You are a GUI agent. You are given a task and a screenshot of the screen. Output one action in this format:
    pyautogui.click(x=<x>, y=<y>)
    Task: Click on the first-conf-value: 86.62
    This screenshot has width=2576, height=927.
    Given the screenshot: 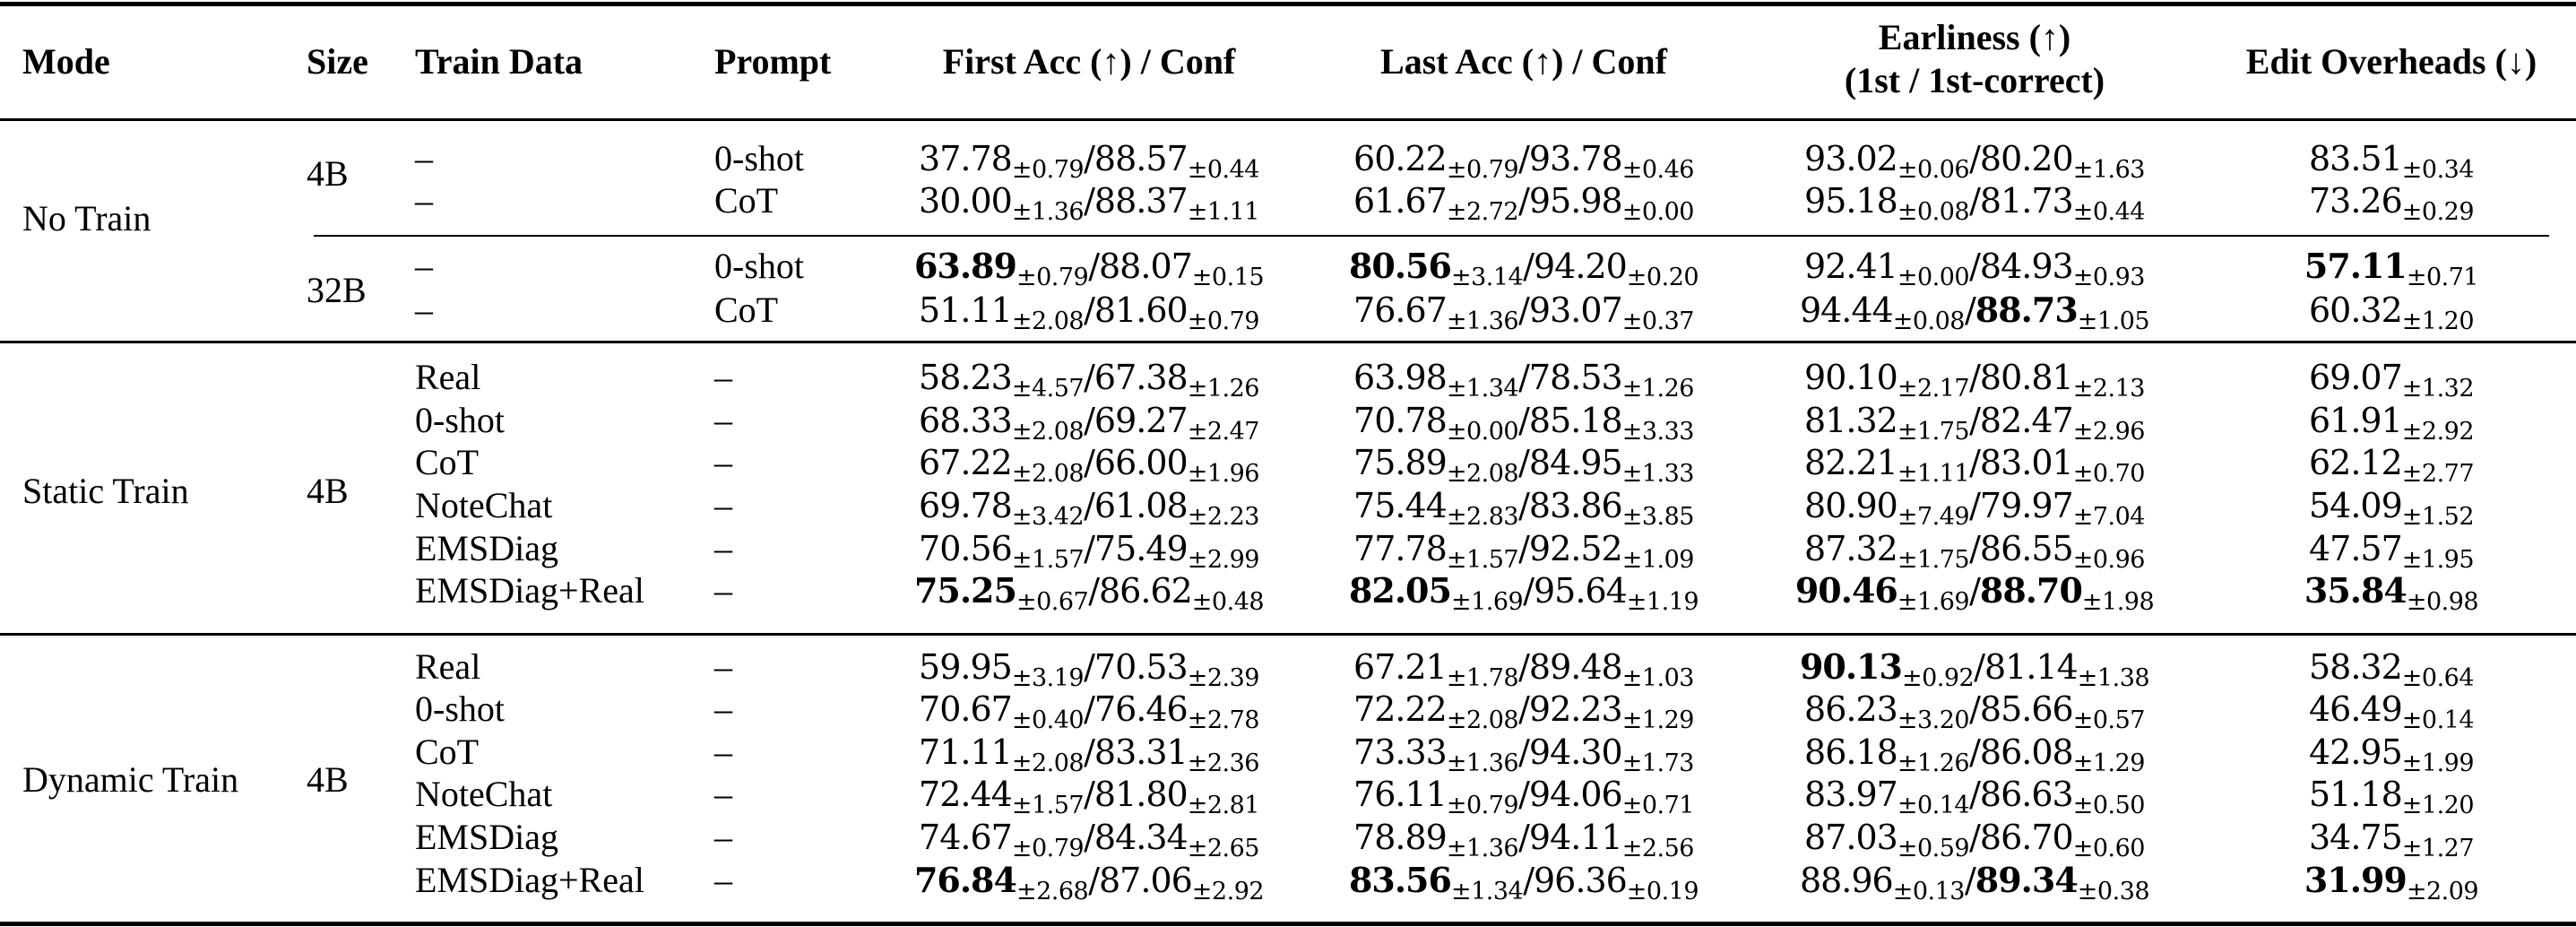 What is the action you would take?
    pyautogui.click(x=1146, y=591)
    